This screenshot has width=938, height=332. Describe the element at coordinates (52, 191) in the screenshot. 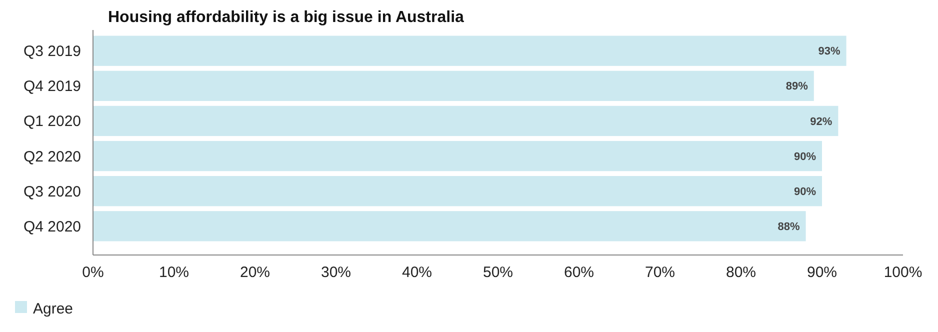

I see `y-tick-label: Q3 2020` at that location.